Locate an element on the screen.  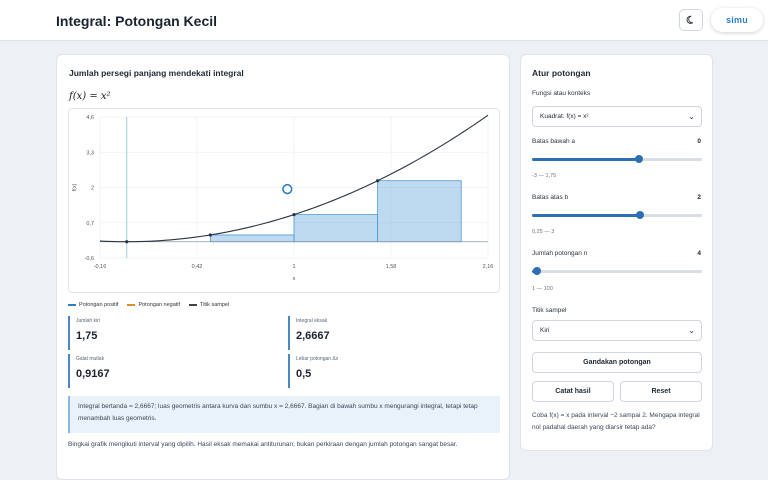
legend-negative: Potongan negatif is located at coordinates (153, 305).